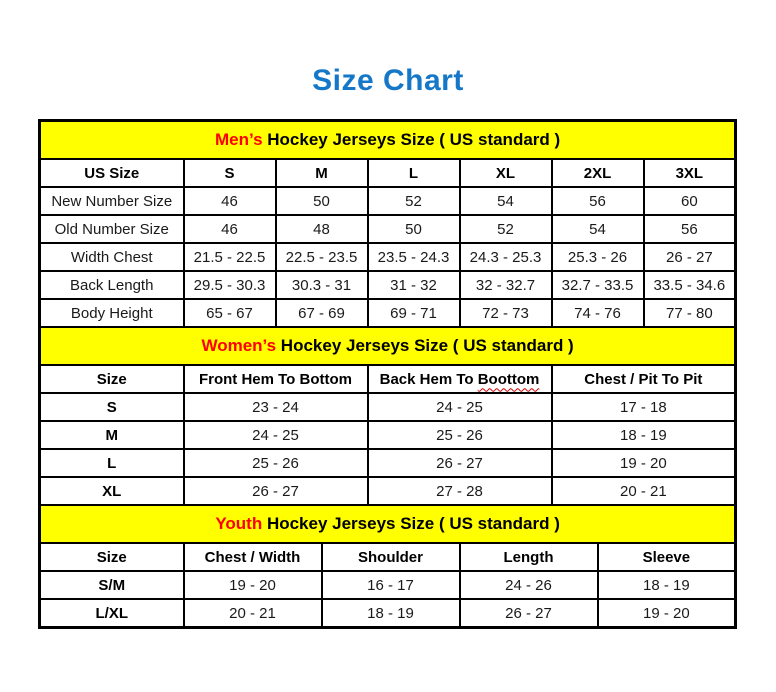  I want to click on mens-banner-rest-text: Hockey Jerseys Size ( US standard ), so click(411, 139).